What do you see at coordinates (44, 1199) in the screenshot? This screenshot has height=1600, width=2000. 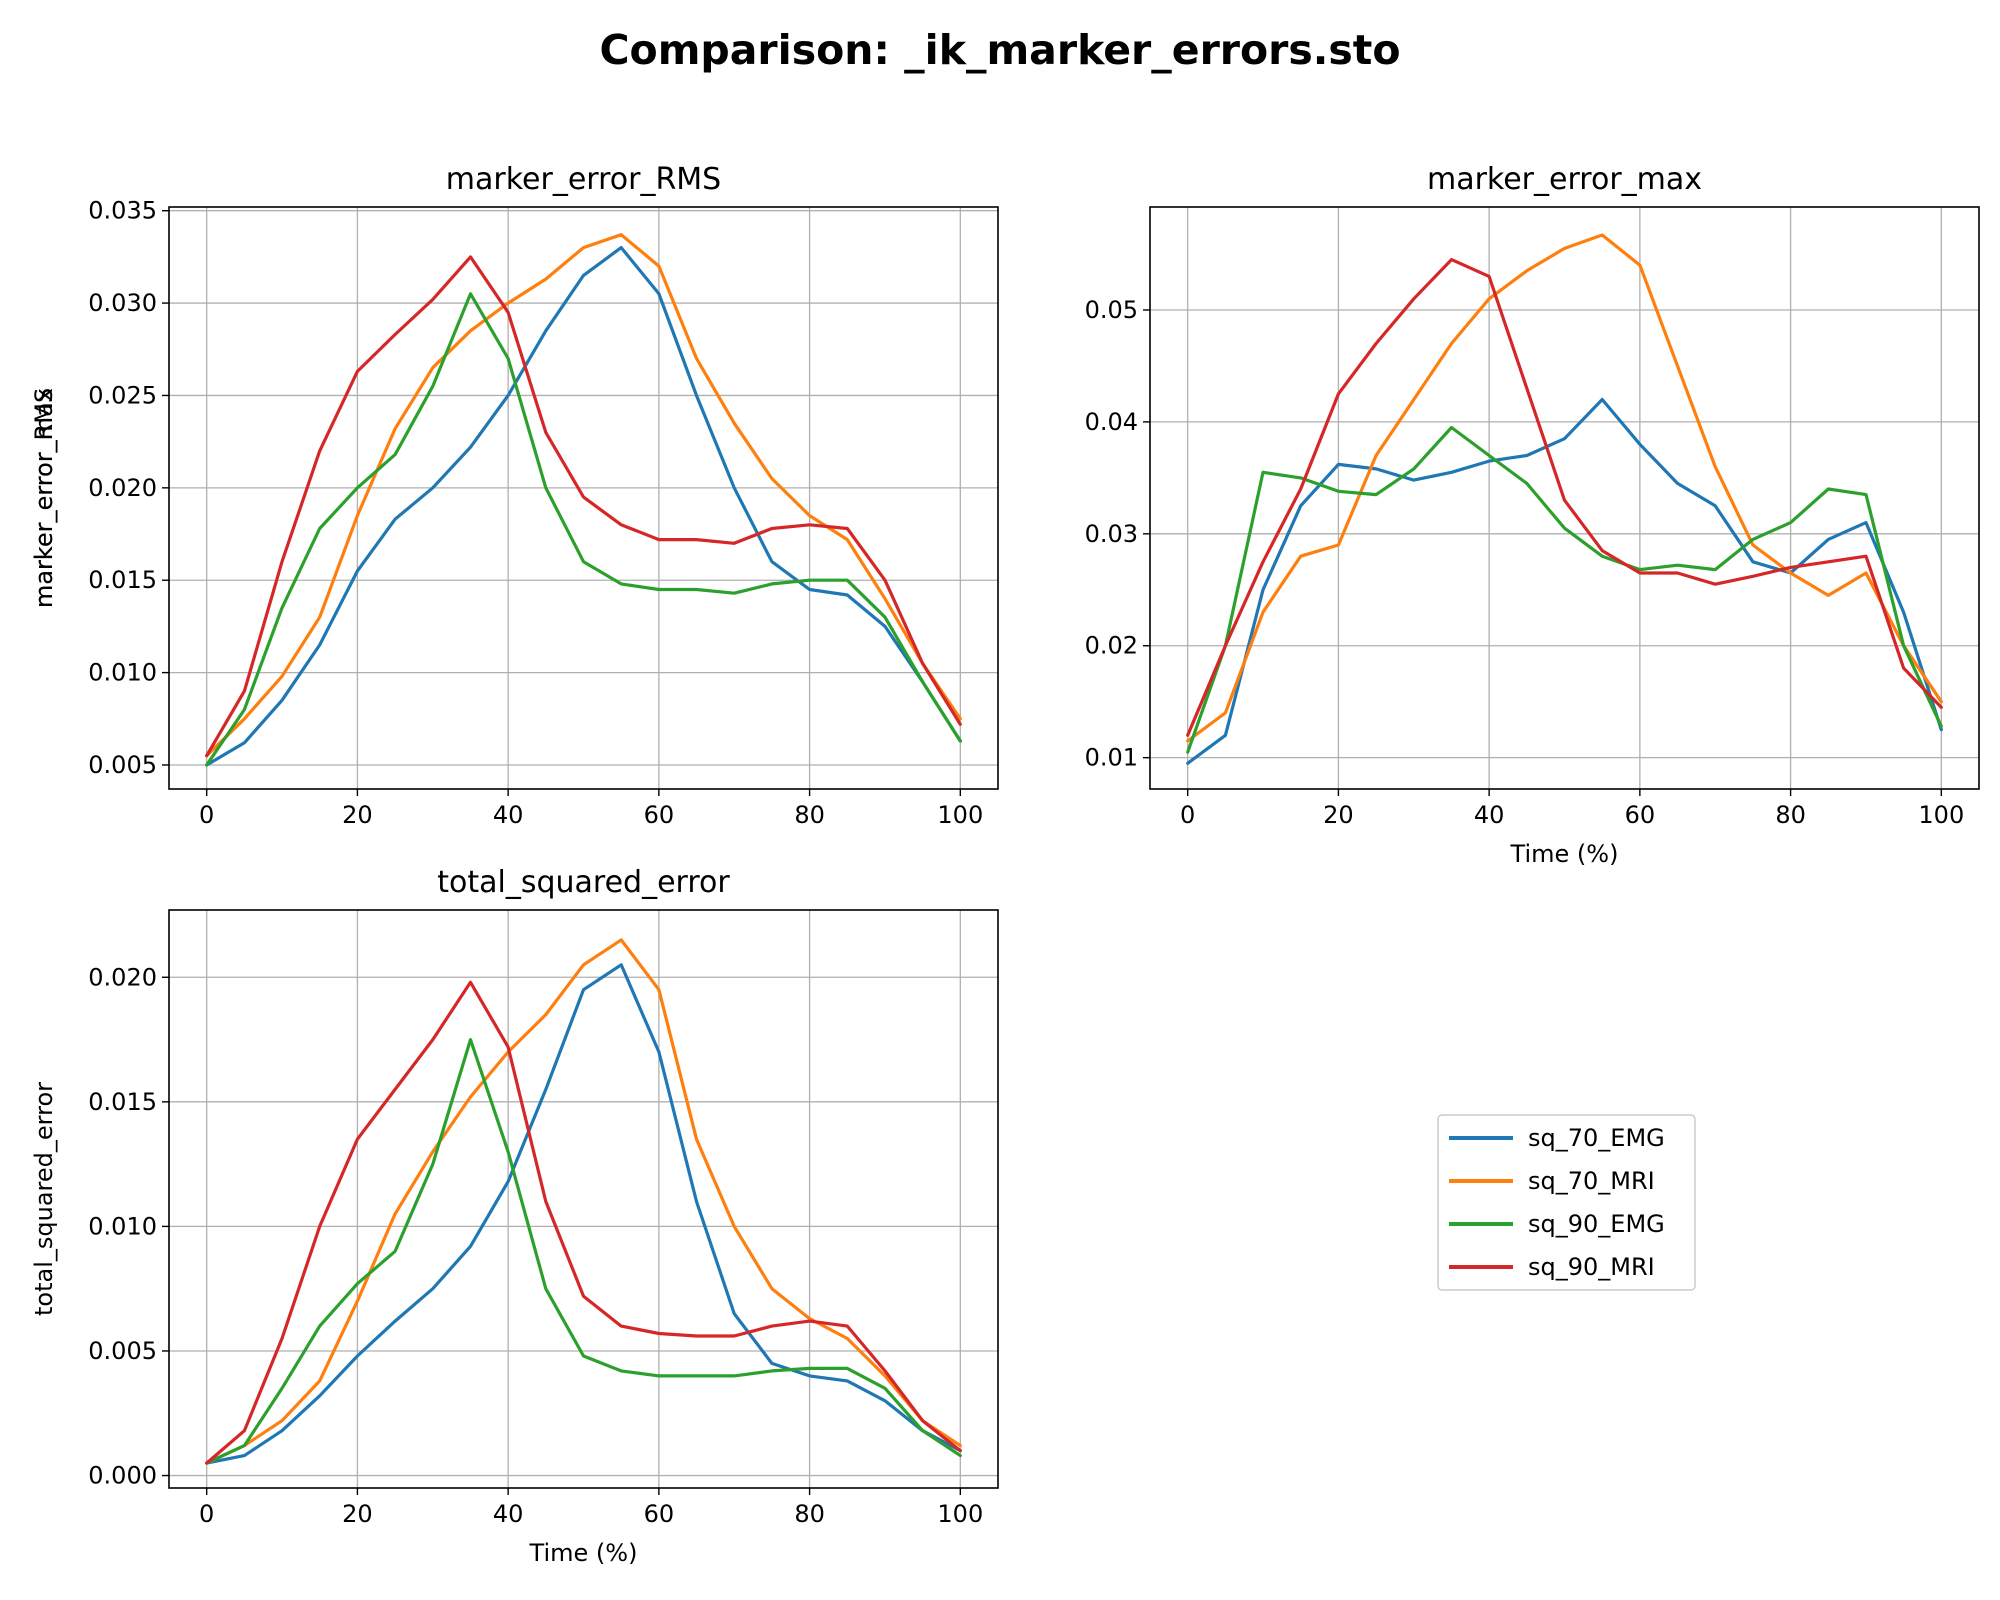 I see `y-axis-label: total_squared_error` at bounding box center [44, 1199].